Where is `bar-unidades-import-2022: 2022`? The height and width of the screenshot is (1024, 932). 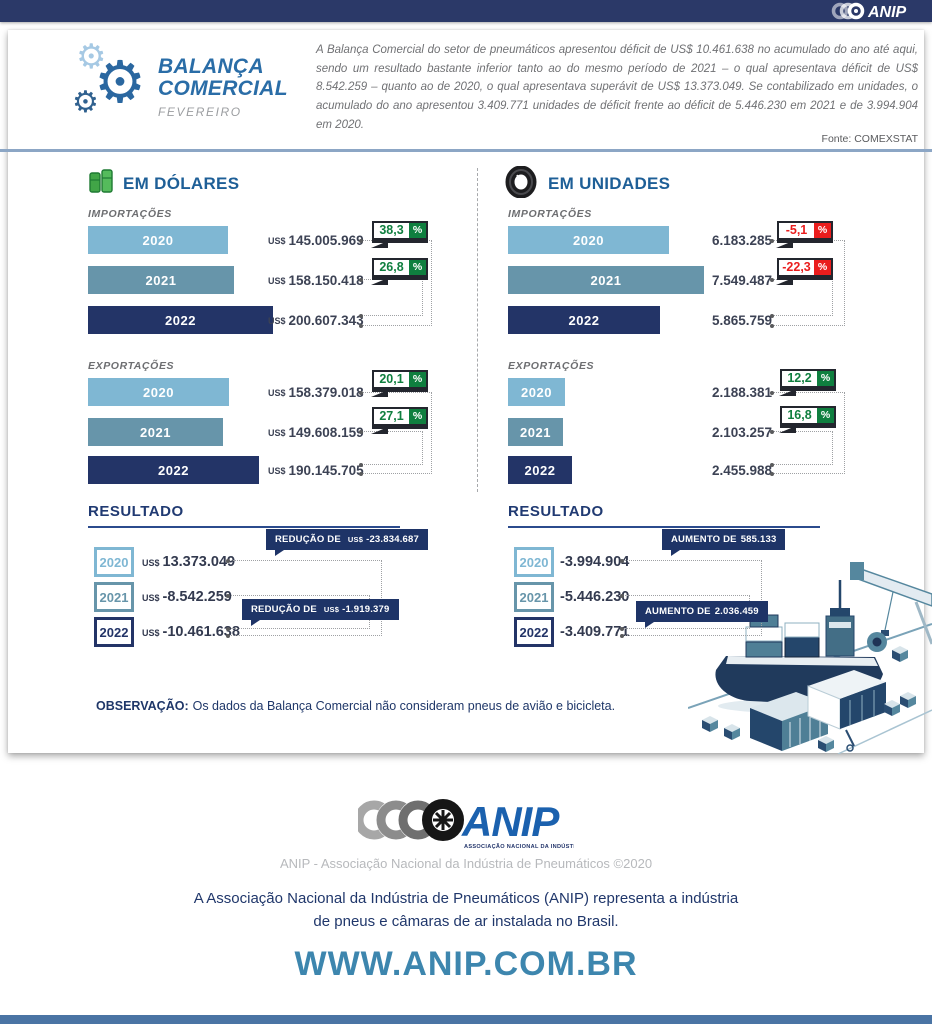
bar-unidades-import-2022: 2022 is located at coordinates (584, 320).